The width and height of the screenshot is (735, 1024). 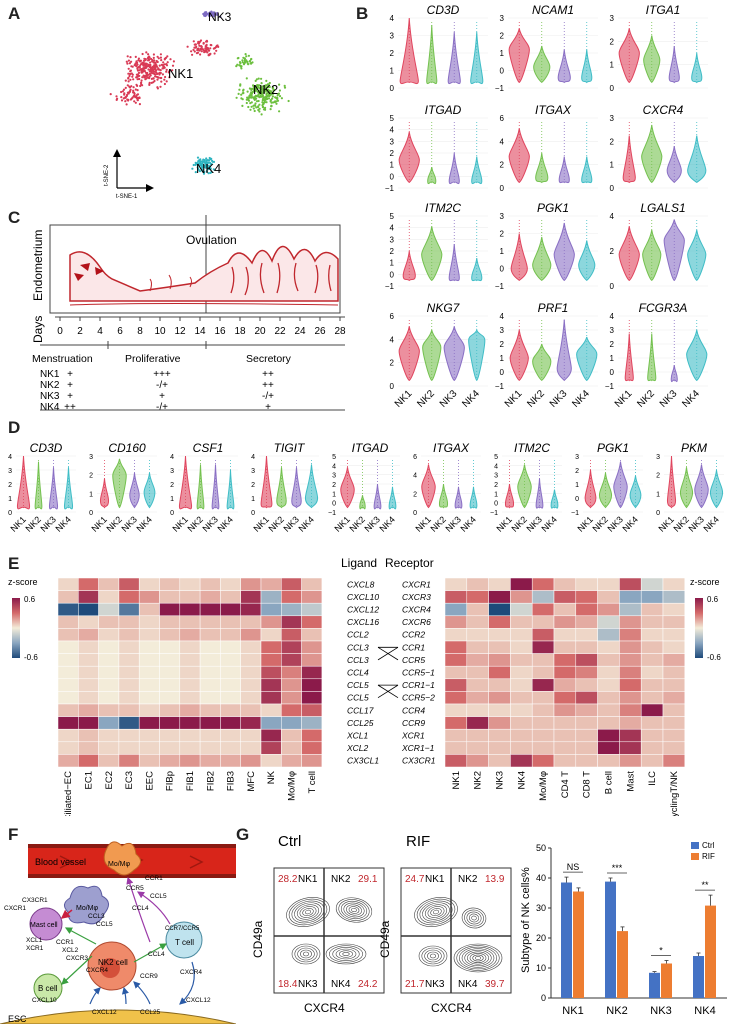 What do you see at coordinates (230, 489) in the screenshot?
I see `violin-shape` at bounding box center [230, 489].